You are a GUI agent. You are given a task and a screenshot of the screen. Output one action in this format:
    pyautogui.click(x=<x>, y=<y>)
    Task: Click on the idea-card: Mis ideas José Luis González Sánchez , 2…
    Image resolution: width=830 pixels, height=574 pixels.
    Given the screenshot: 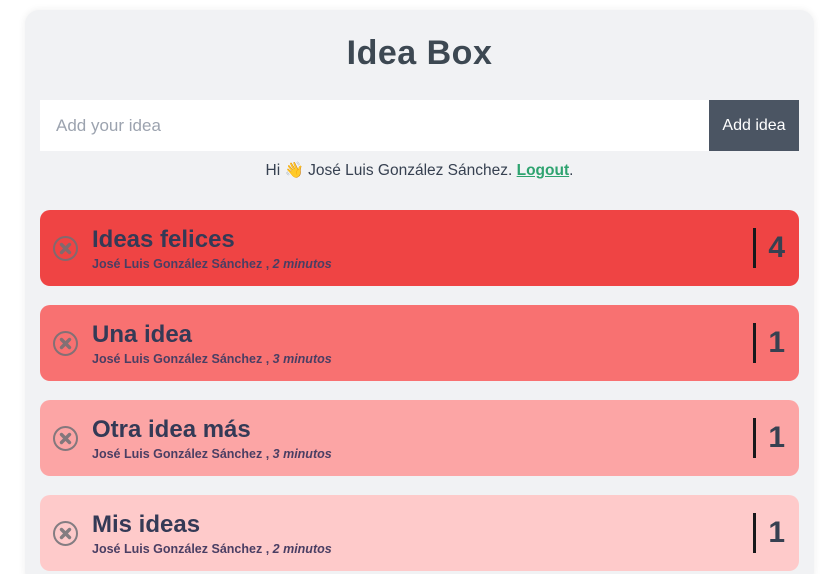 What is the action you would take?
    pyautogui.click(x=419, y=533)
    